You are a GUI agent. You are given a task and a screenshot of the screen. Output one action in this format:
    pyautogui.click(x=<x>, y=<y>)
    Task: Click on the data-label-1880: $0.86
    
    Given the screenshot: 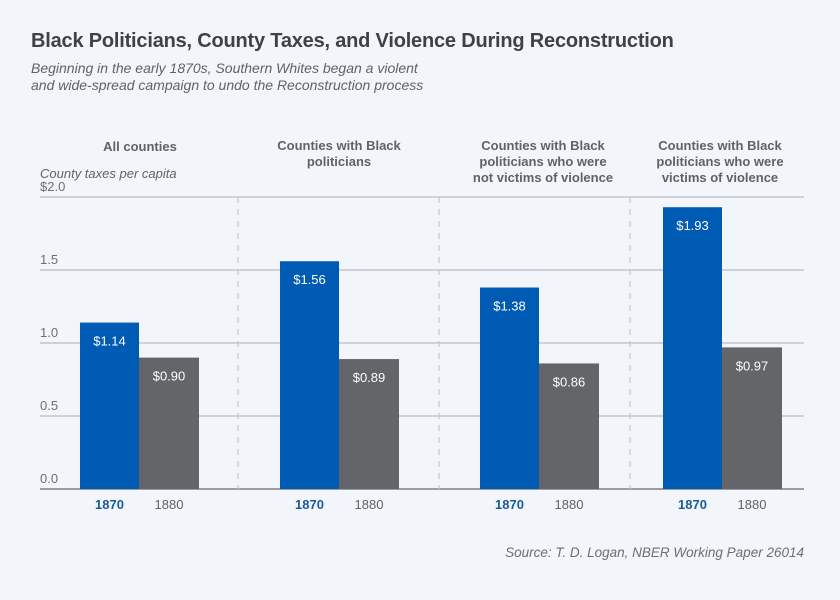 What is the action you would take?
    pyautogui.click(x=569, y=381)
    